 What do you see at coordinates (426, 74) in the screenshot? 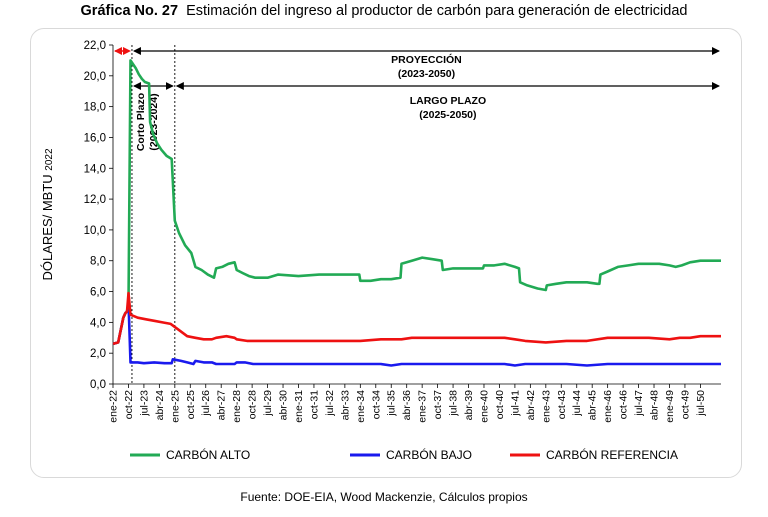
I see `projection-range-label: (2023-2050)` at bounding box center [426, 74].